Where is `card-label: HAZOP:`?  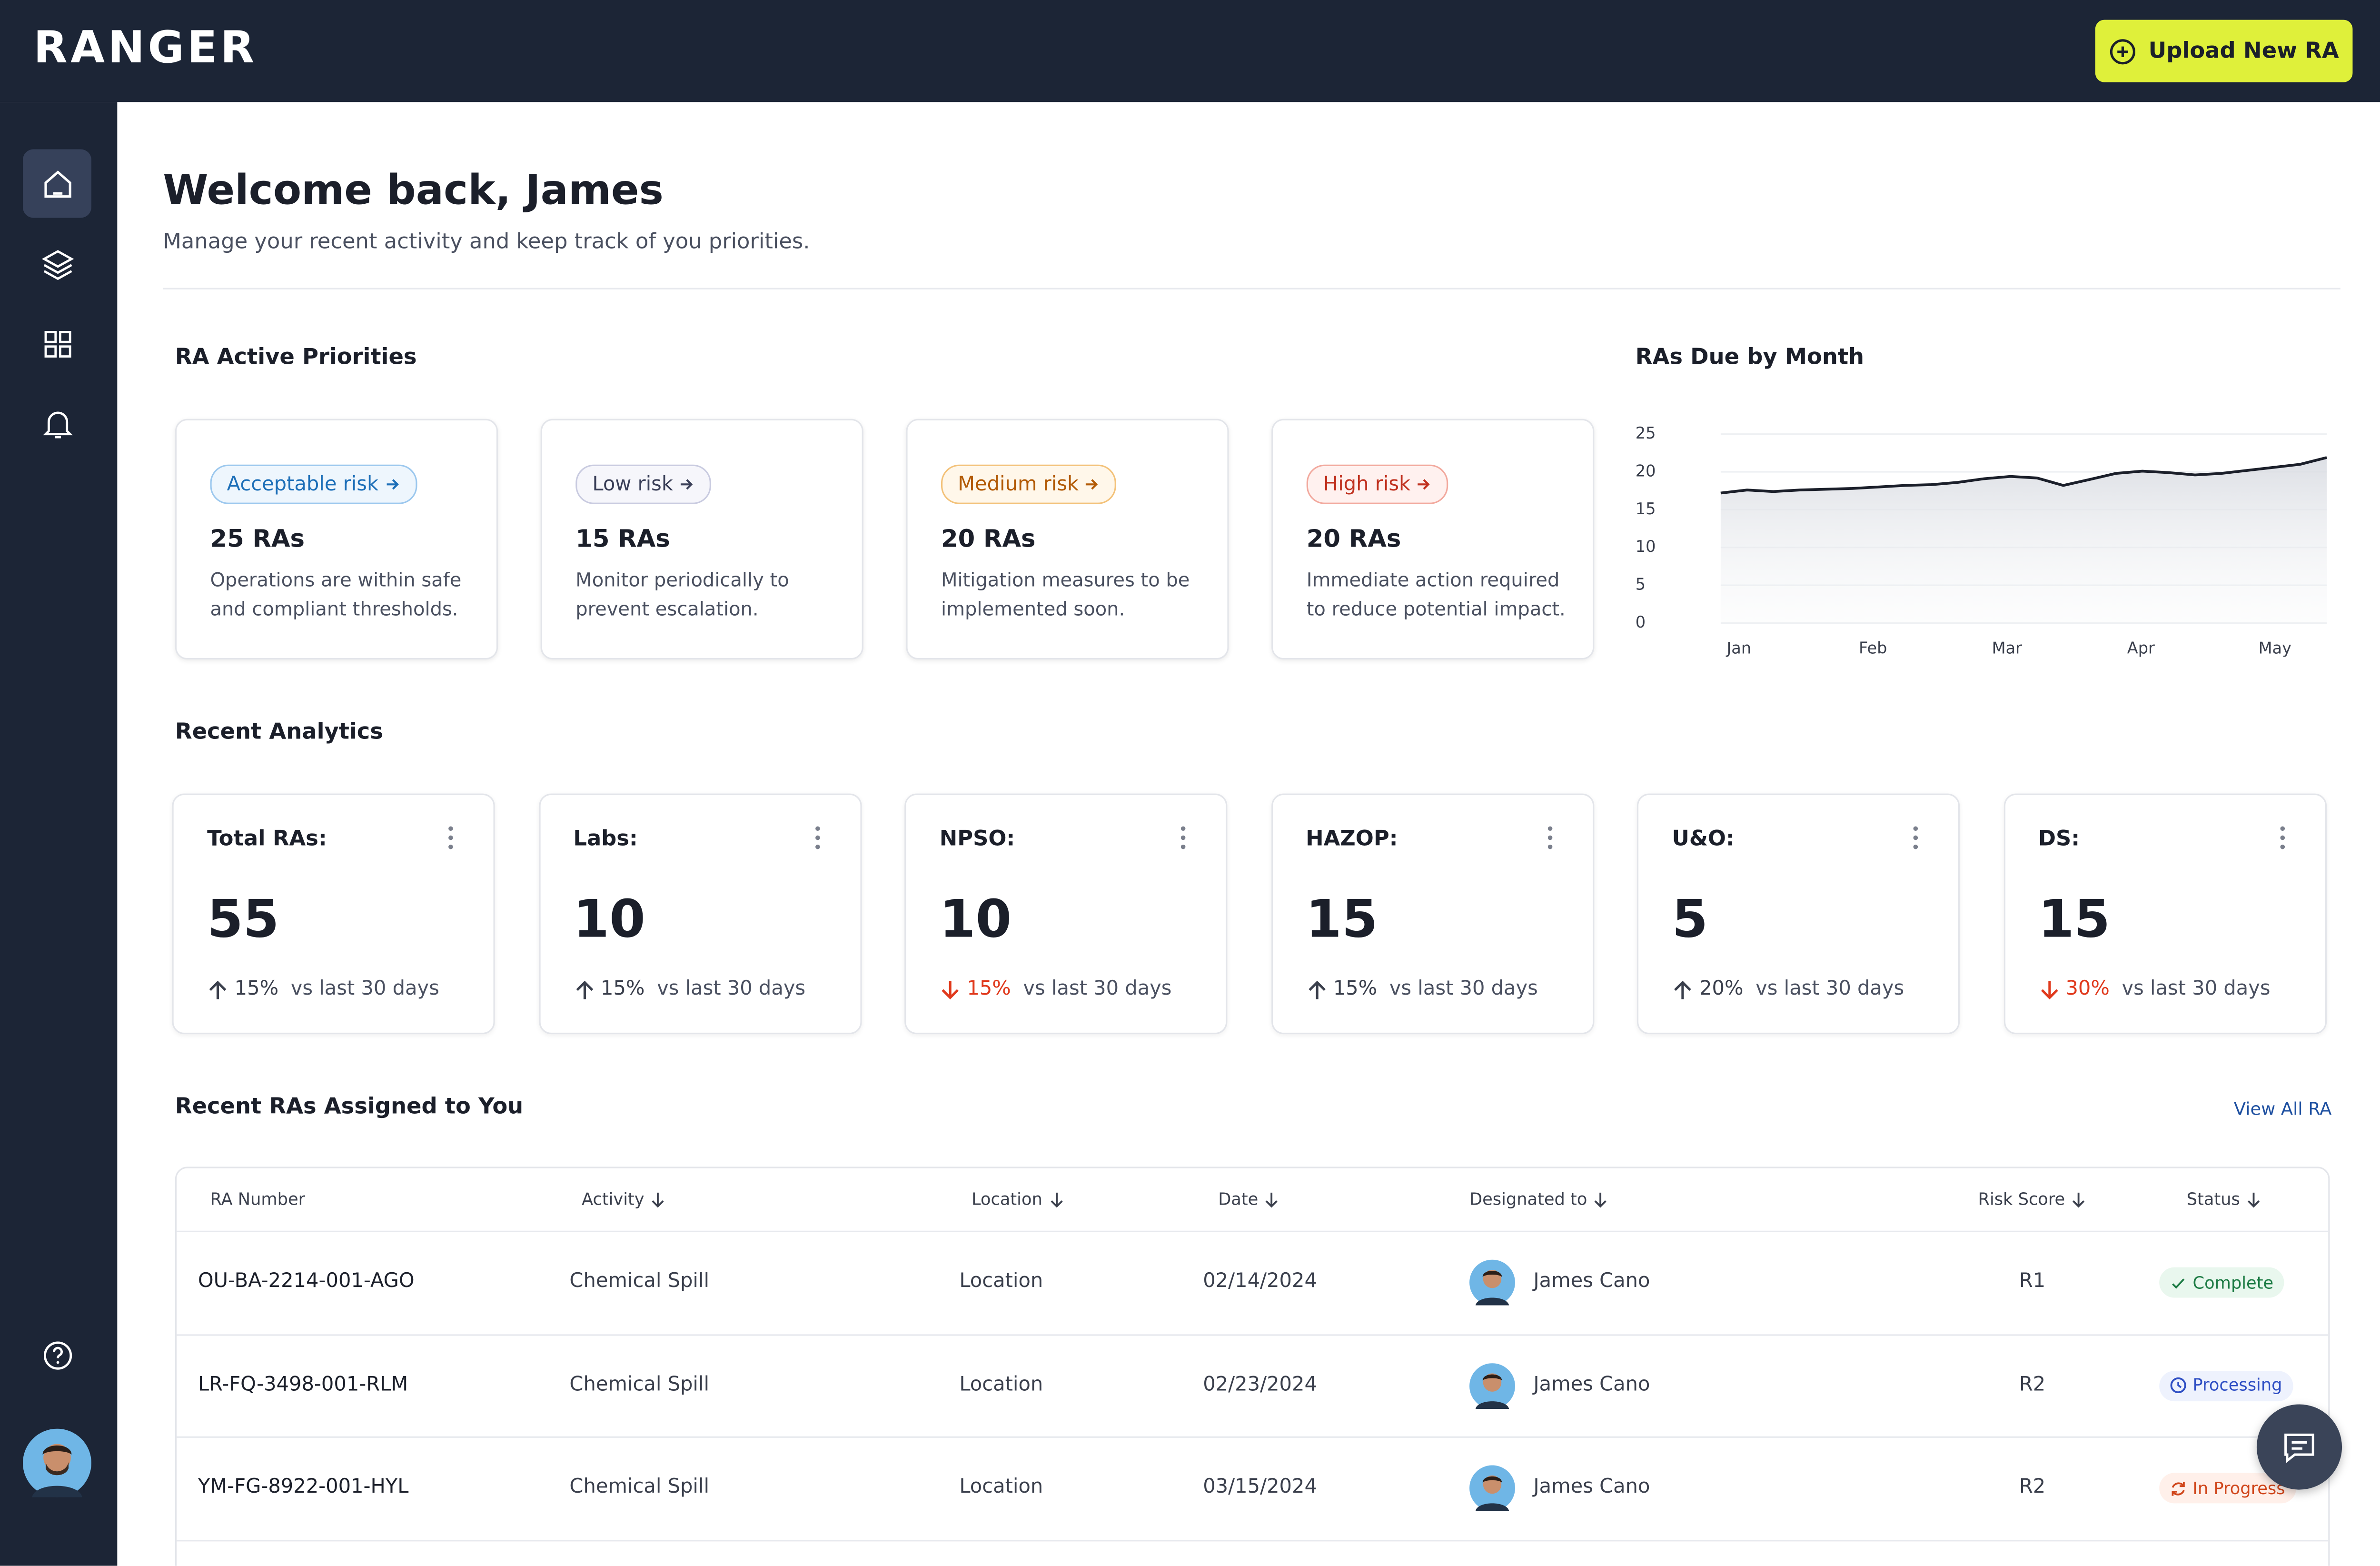
card-label: HAZOP: is located at coordinates (1352, 839).